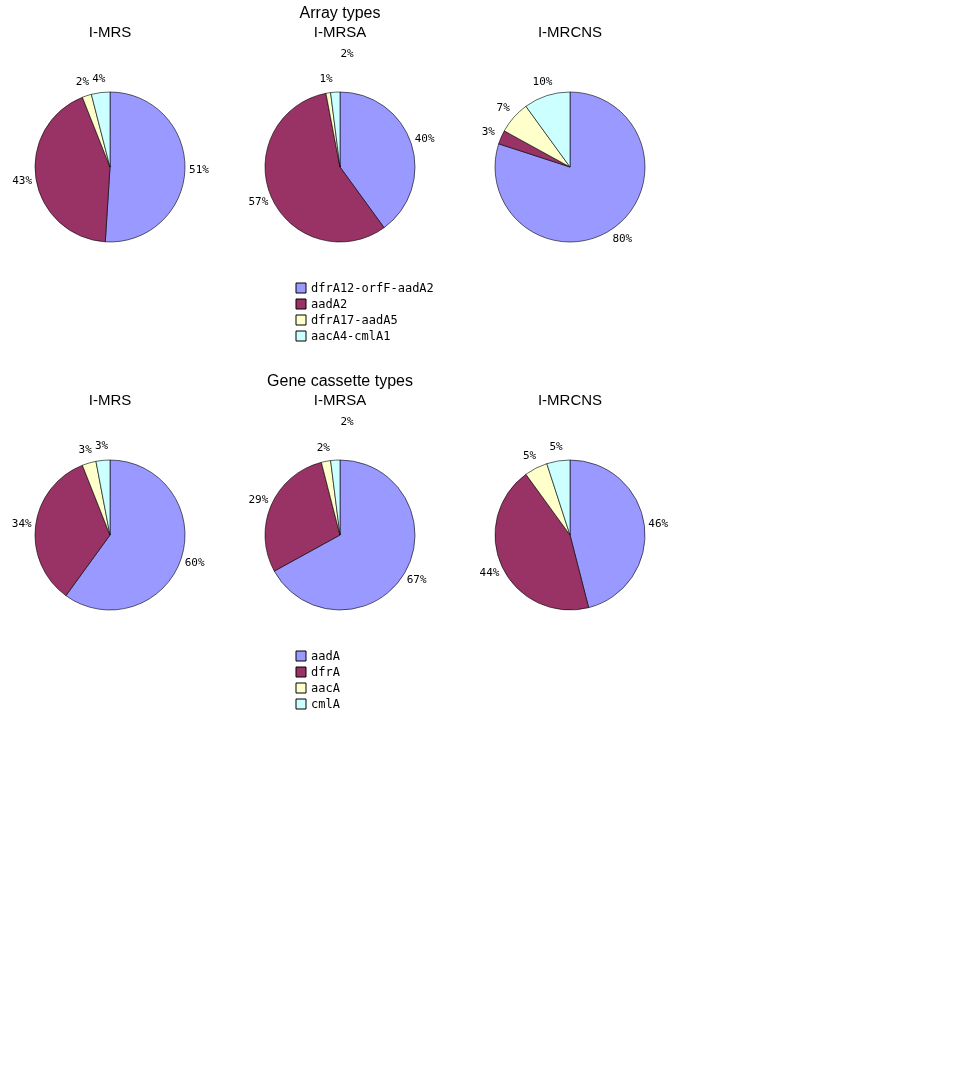 This screenshot has width=979, height=1080. What do you see at coordinates (22, 523) in the screenshot?
I see `data-label: 34%` at bounding box center [22, 523].